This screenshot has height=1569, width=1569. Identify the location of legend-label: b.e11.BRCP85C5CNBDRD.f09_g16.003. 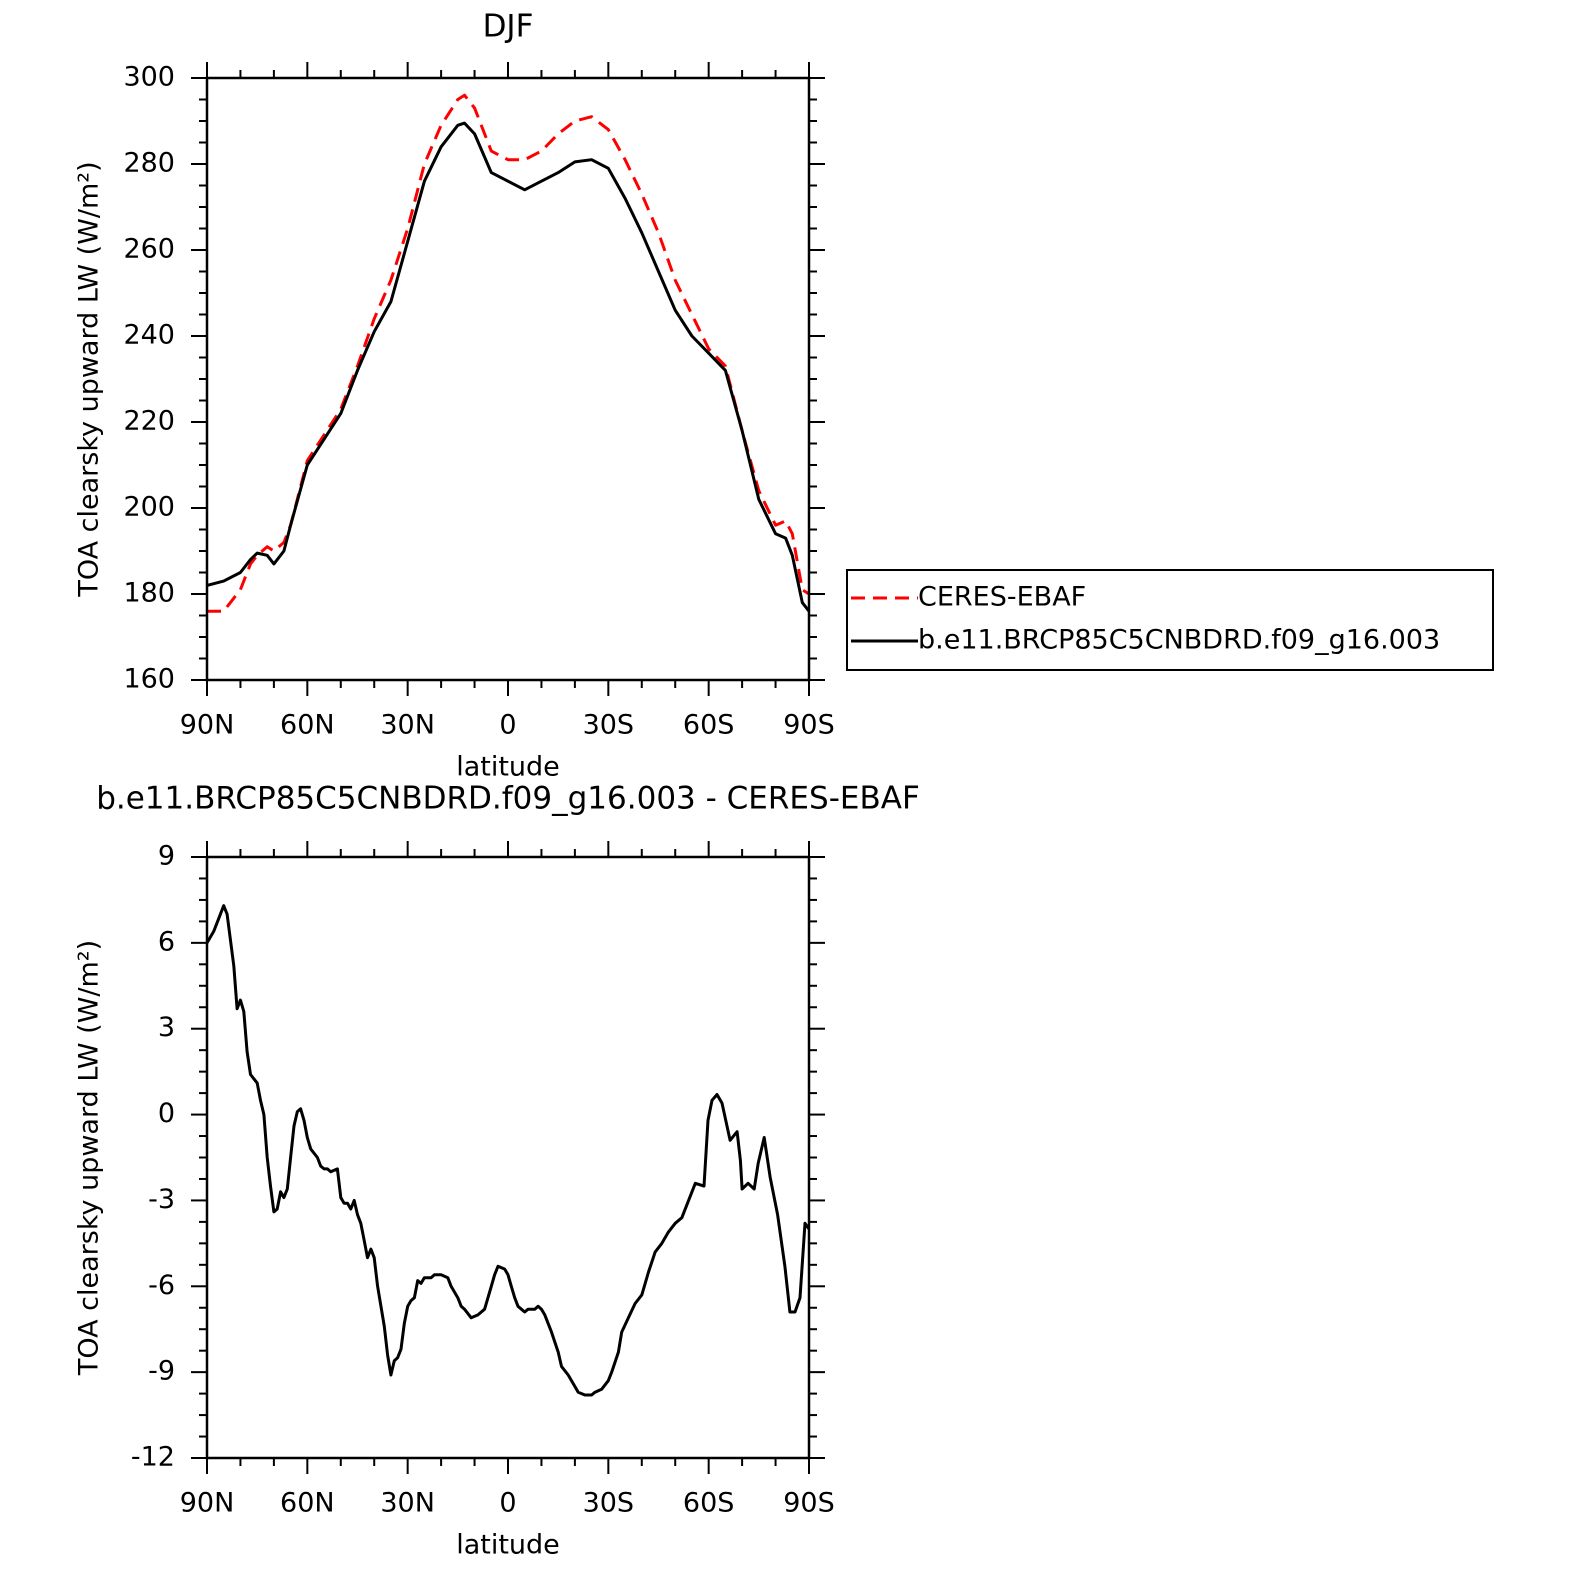
(1179, 640).